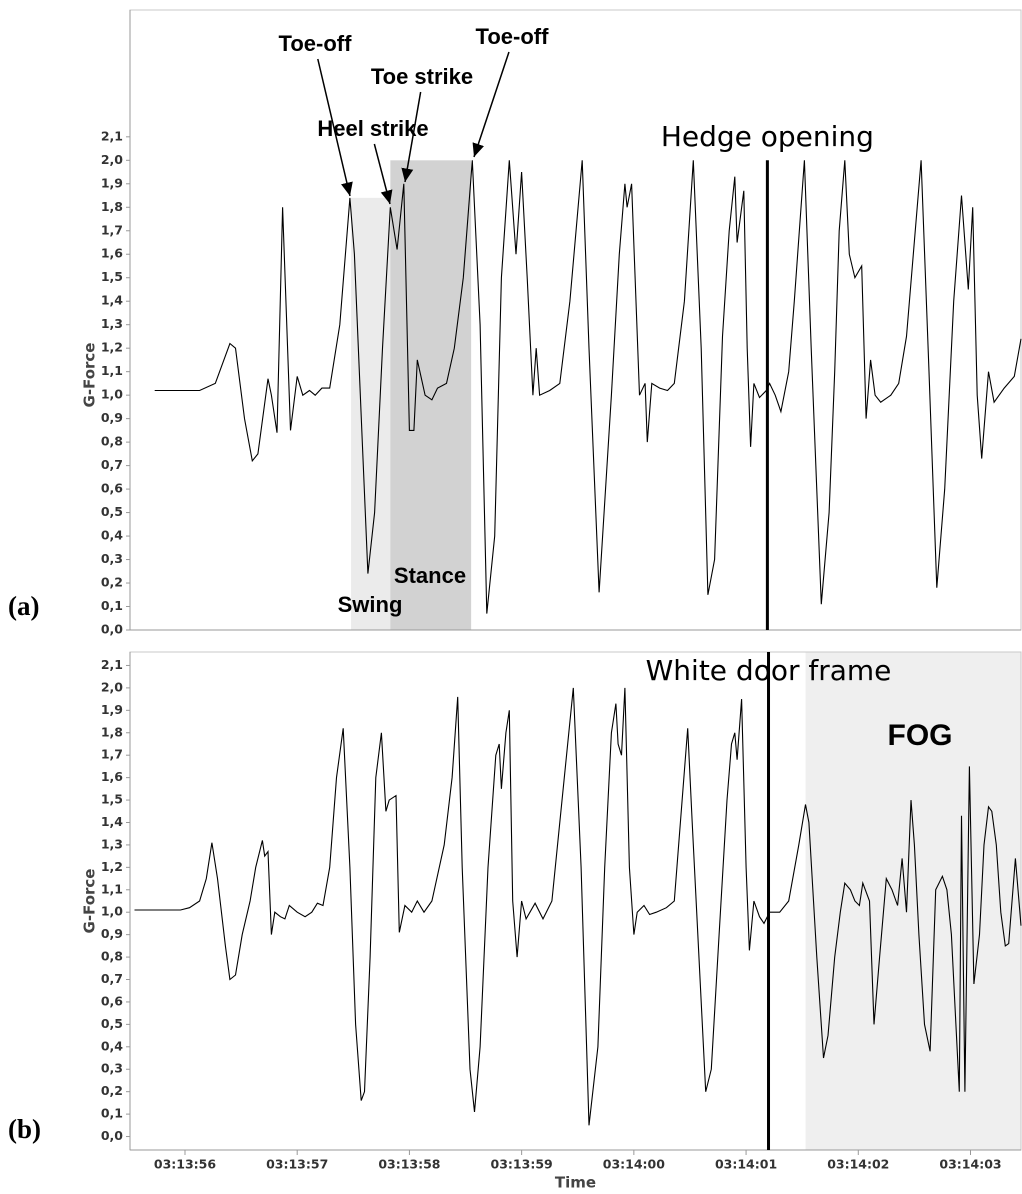  Describe the element at coordinates (430, 575) in the screenshot. I see `region-label: Stance` at that location.